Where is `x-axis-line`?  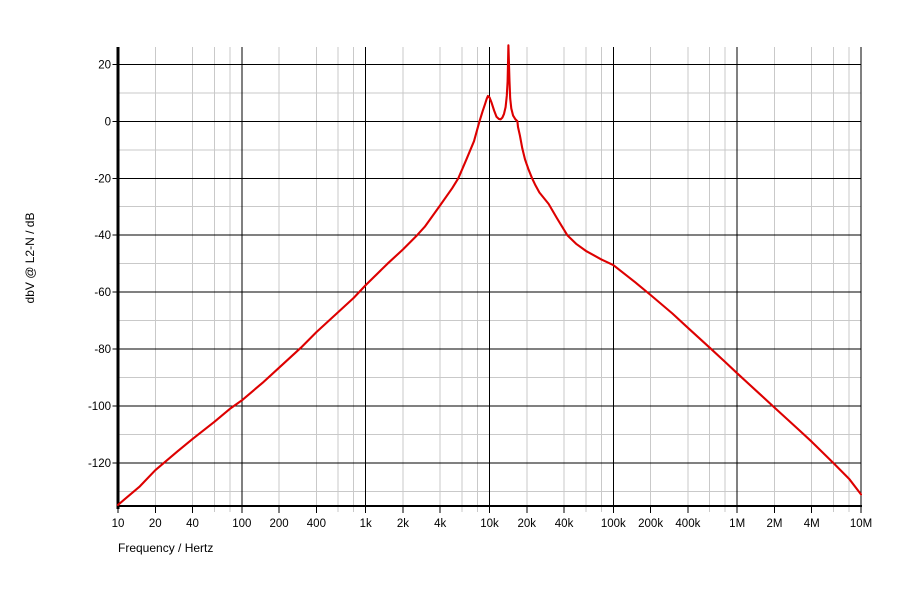 x-axis-line is located at coordinates (489, 506).